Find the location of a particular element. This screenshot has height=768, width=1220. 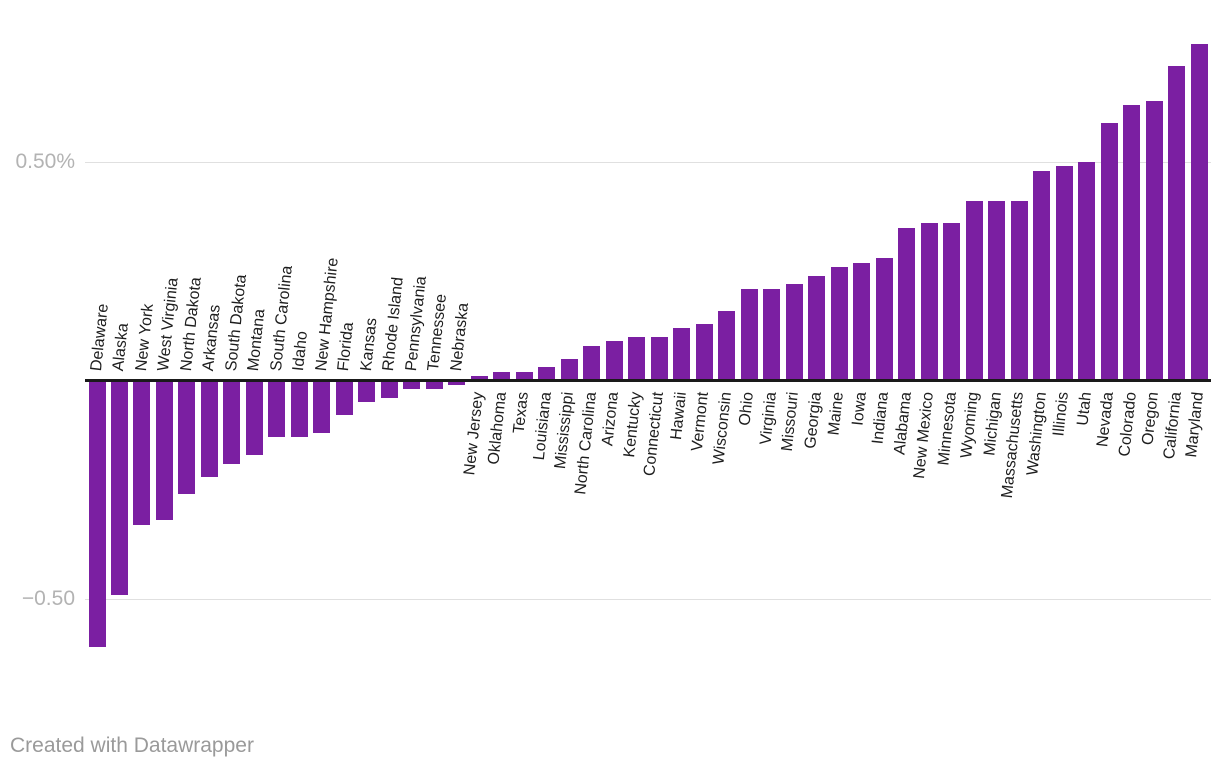

bar-louisiana is located at coordinates (547, 374).